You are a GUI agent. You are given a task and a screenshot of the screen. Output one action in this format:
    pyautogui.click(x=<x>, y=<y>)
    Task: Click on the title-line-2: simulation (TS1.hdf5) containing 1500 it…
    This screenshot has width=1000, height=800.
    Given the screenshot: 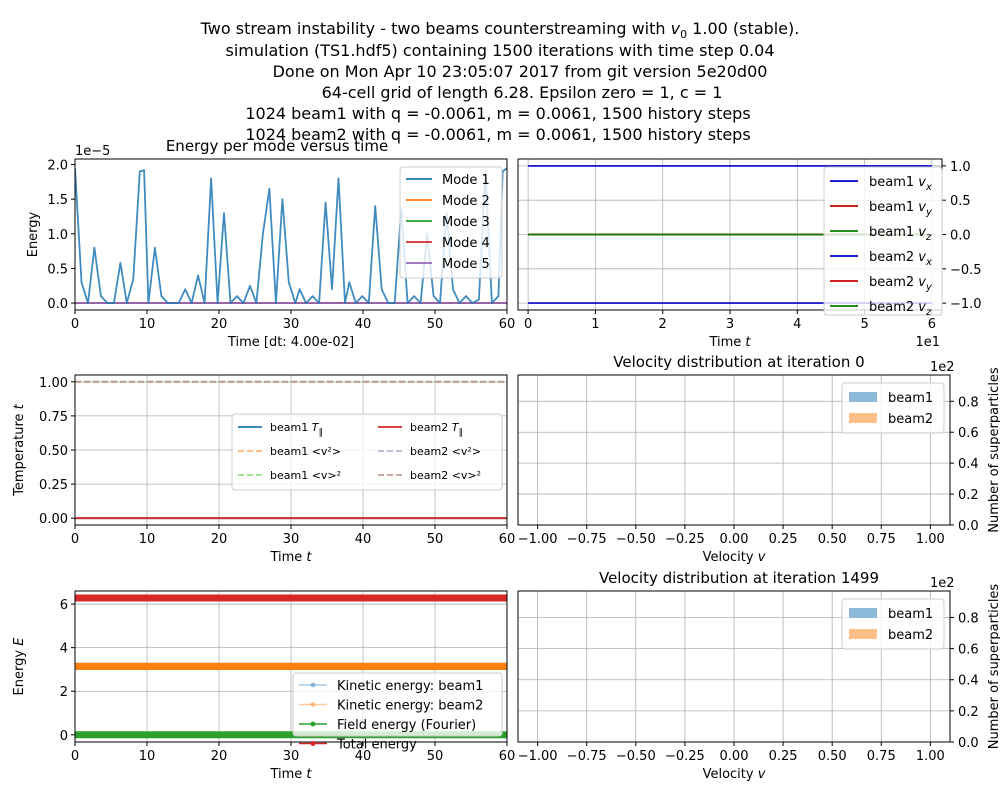 What is the action you would take?
    pyautogui.click(x=500, y=50)
    